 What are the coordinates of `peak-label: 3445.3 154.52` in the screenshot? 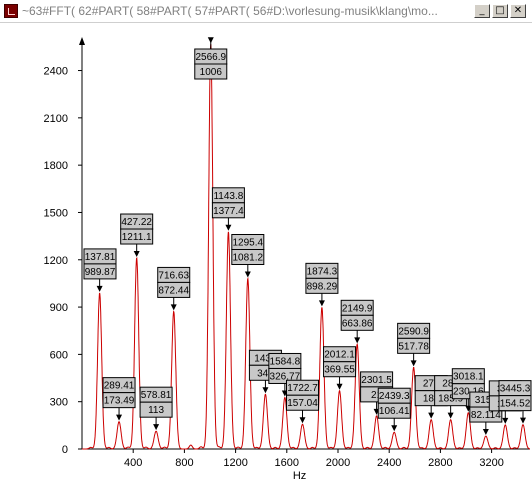 It's located at (515, 402).